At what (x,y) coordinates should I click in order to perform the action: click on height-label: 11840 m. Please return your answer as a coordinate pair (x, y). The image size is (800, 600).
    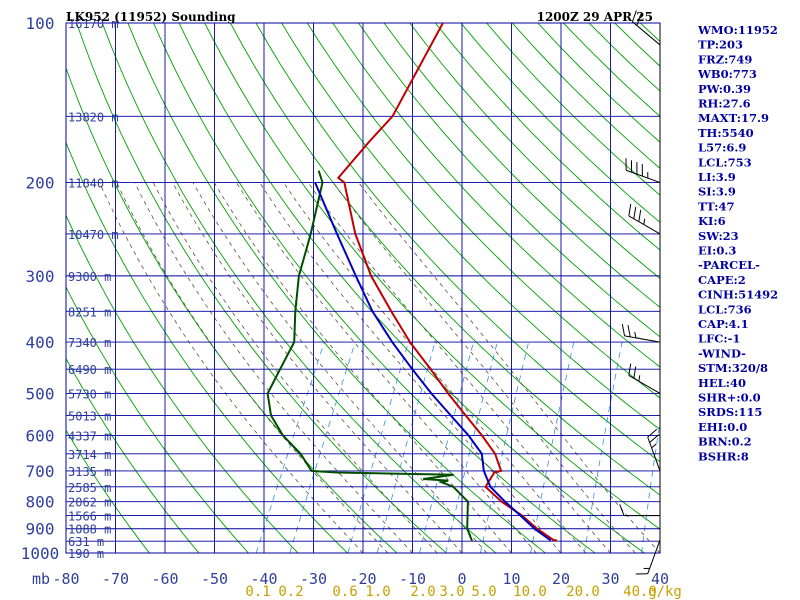
    Looking at the image, I should click on (93, 184).